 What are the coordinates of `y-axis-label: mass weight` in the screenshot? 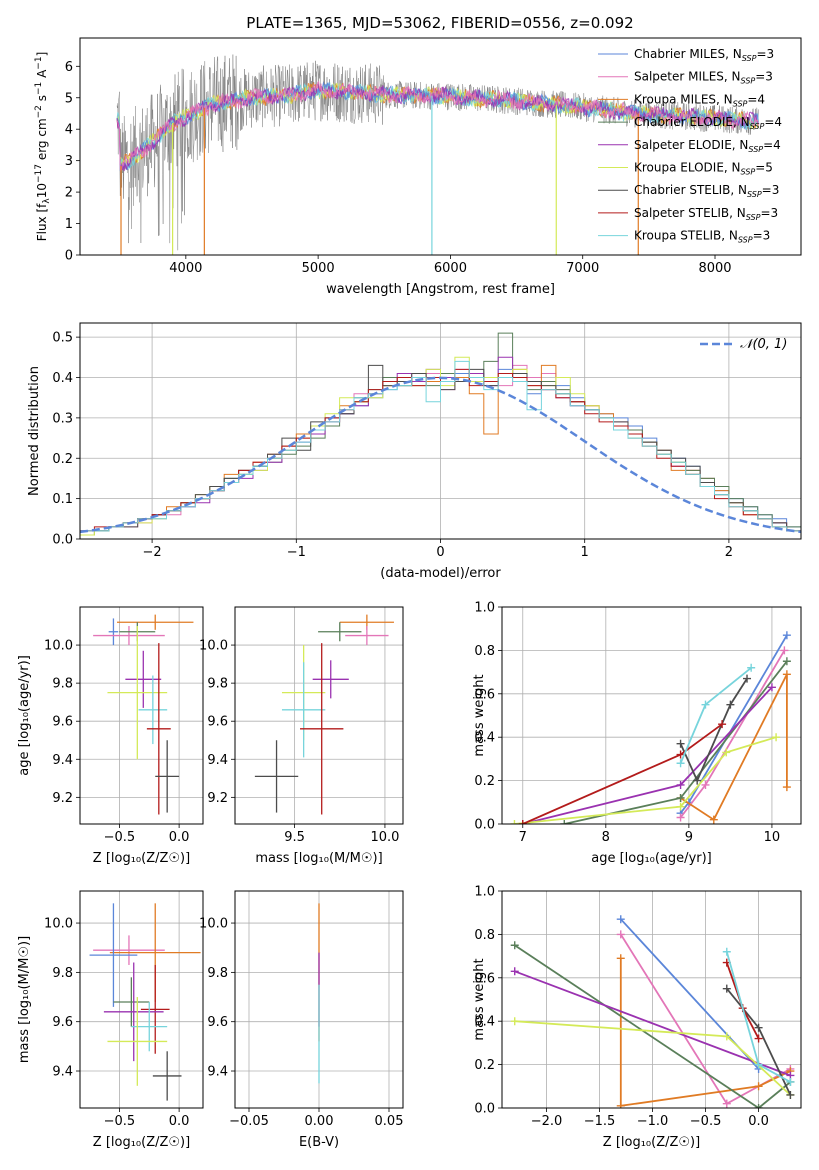 It's located at (479, 715).